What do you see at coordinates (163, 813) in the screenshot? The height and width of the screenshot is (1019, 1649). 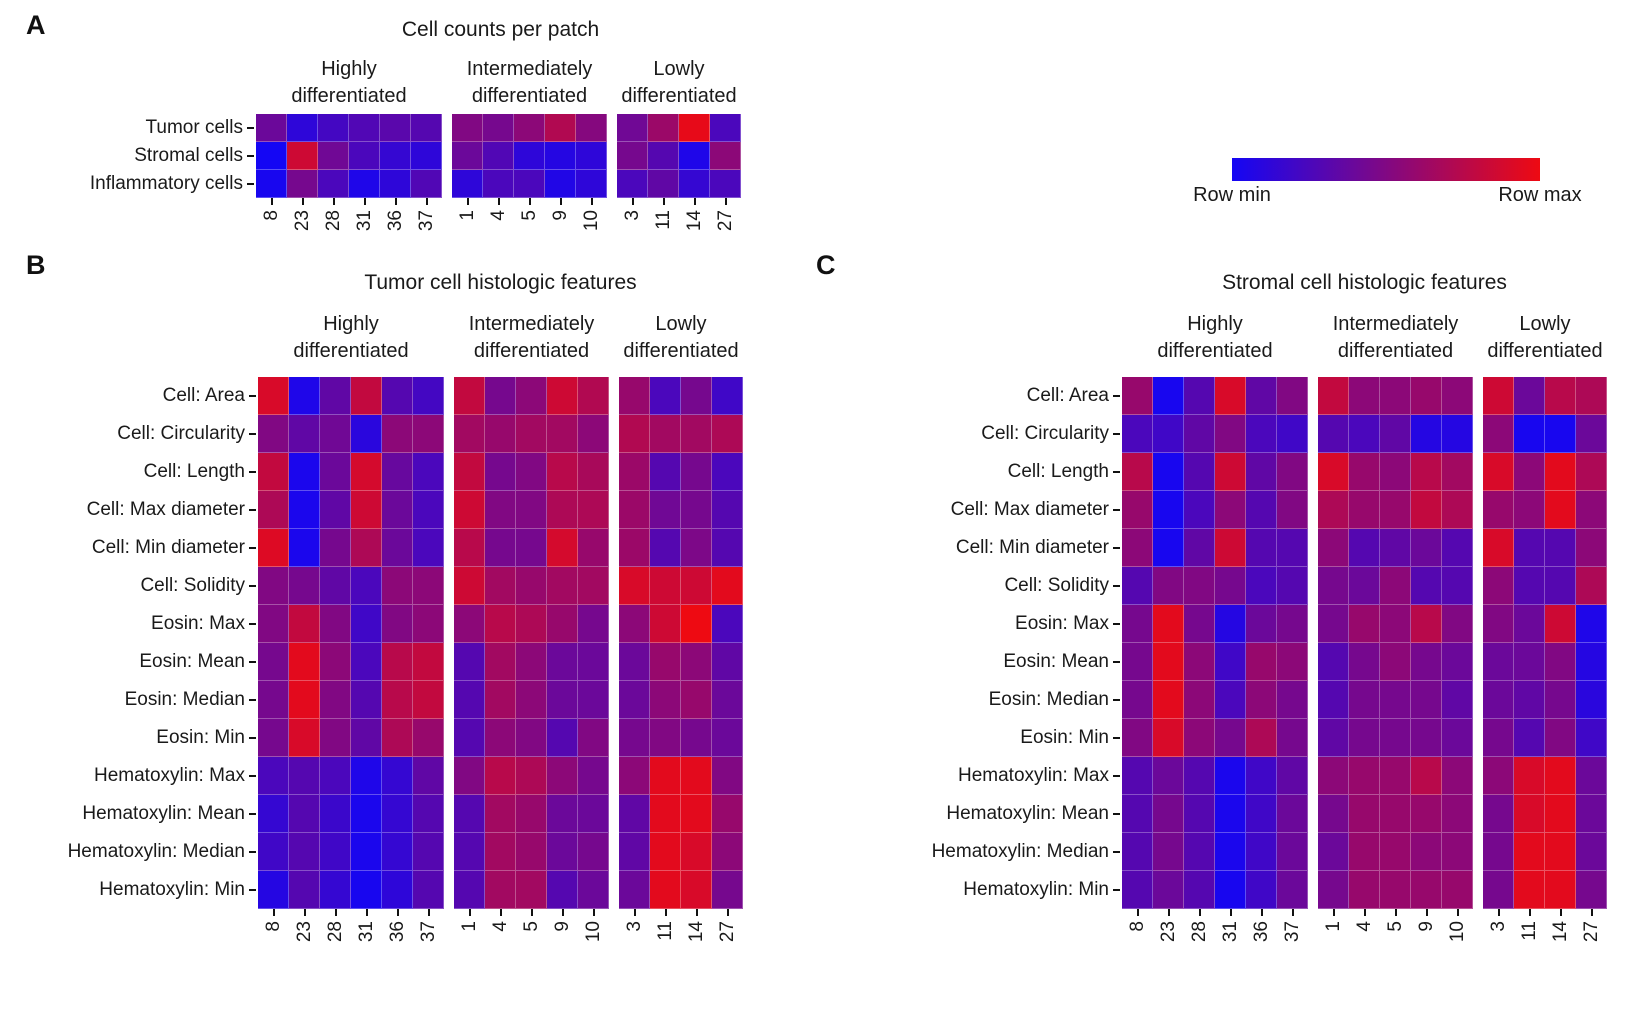 I see `row-label: Hematoxylin: Mean` at bounding box center [163, 813].